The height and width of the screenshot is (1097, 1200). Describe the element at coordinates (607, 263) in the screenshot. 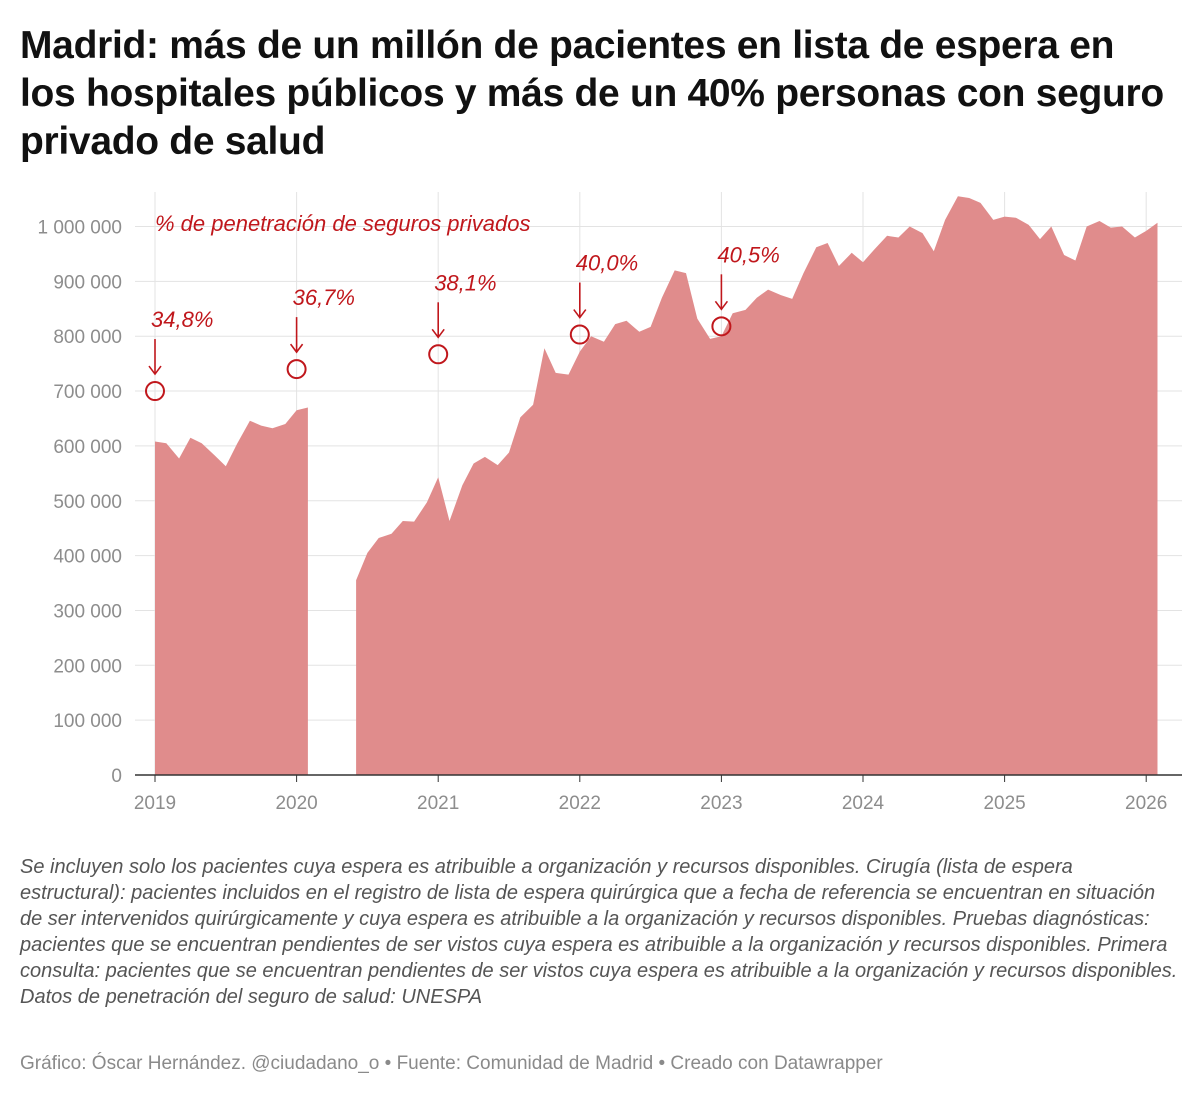

I see `annotation-label: 40,0%` at that location.